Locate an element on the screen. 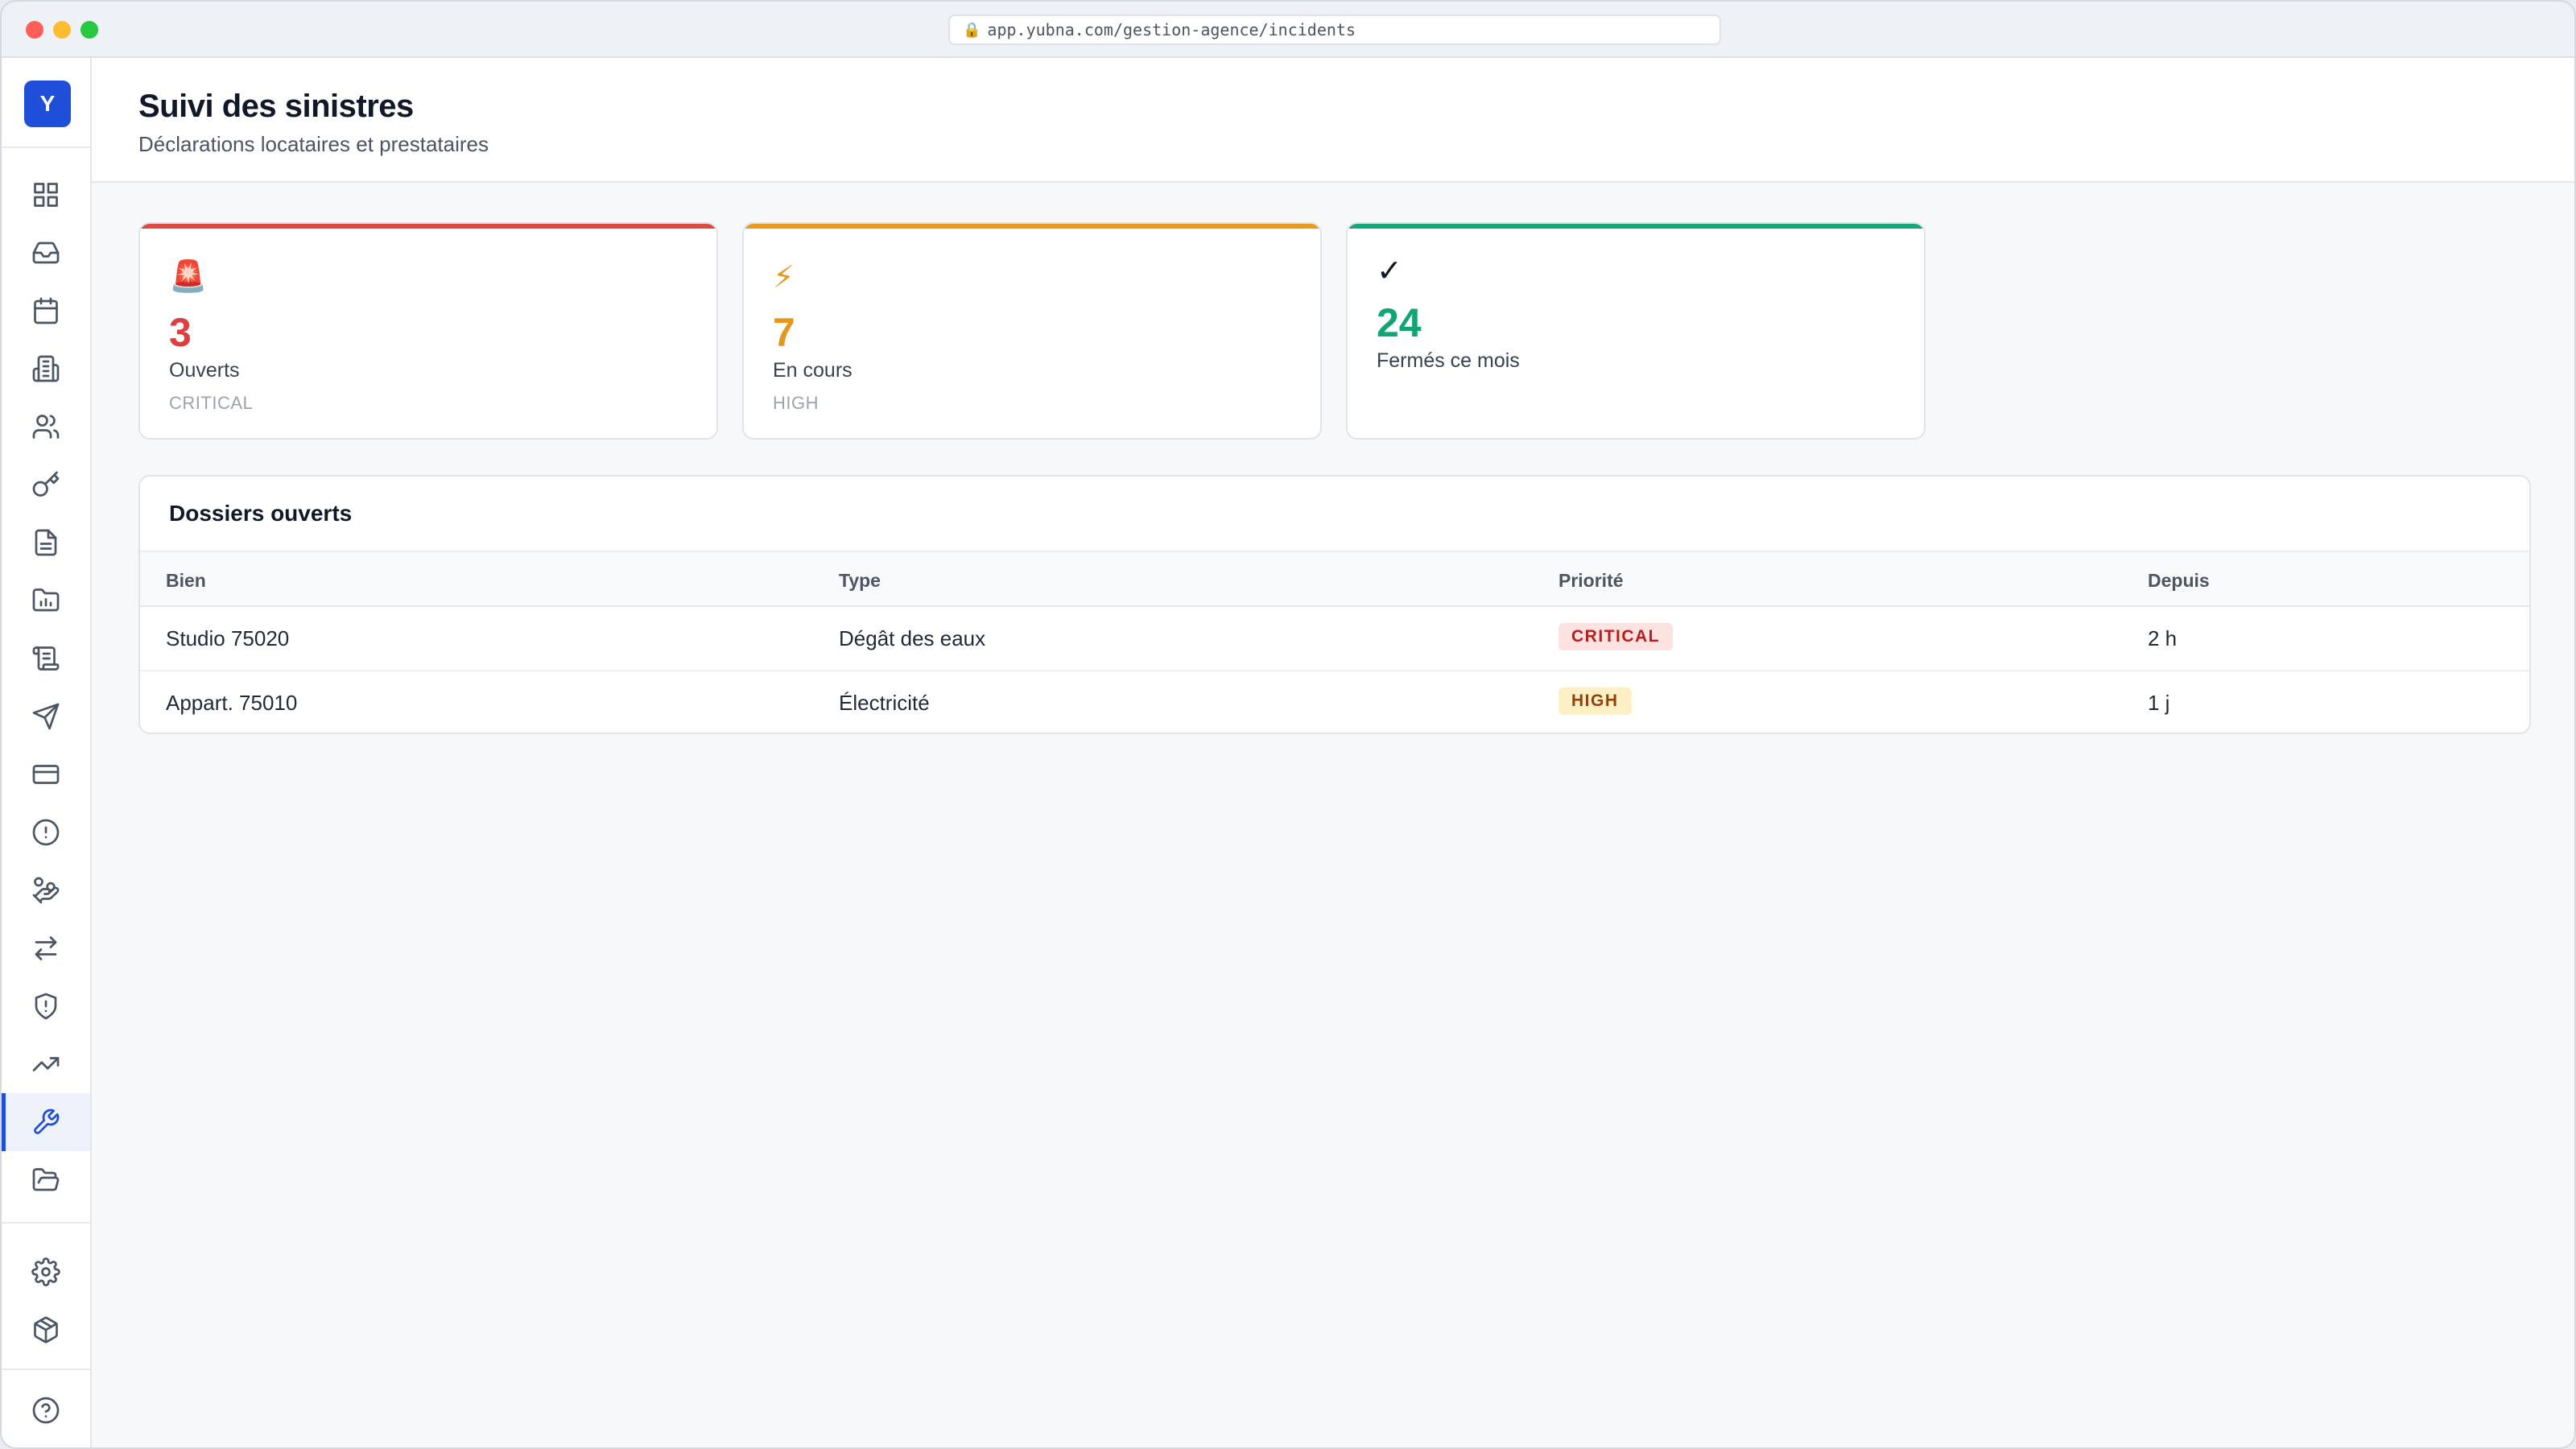  priority-badge: HIGH is located at coordinates (1595, 701).